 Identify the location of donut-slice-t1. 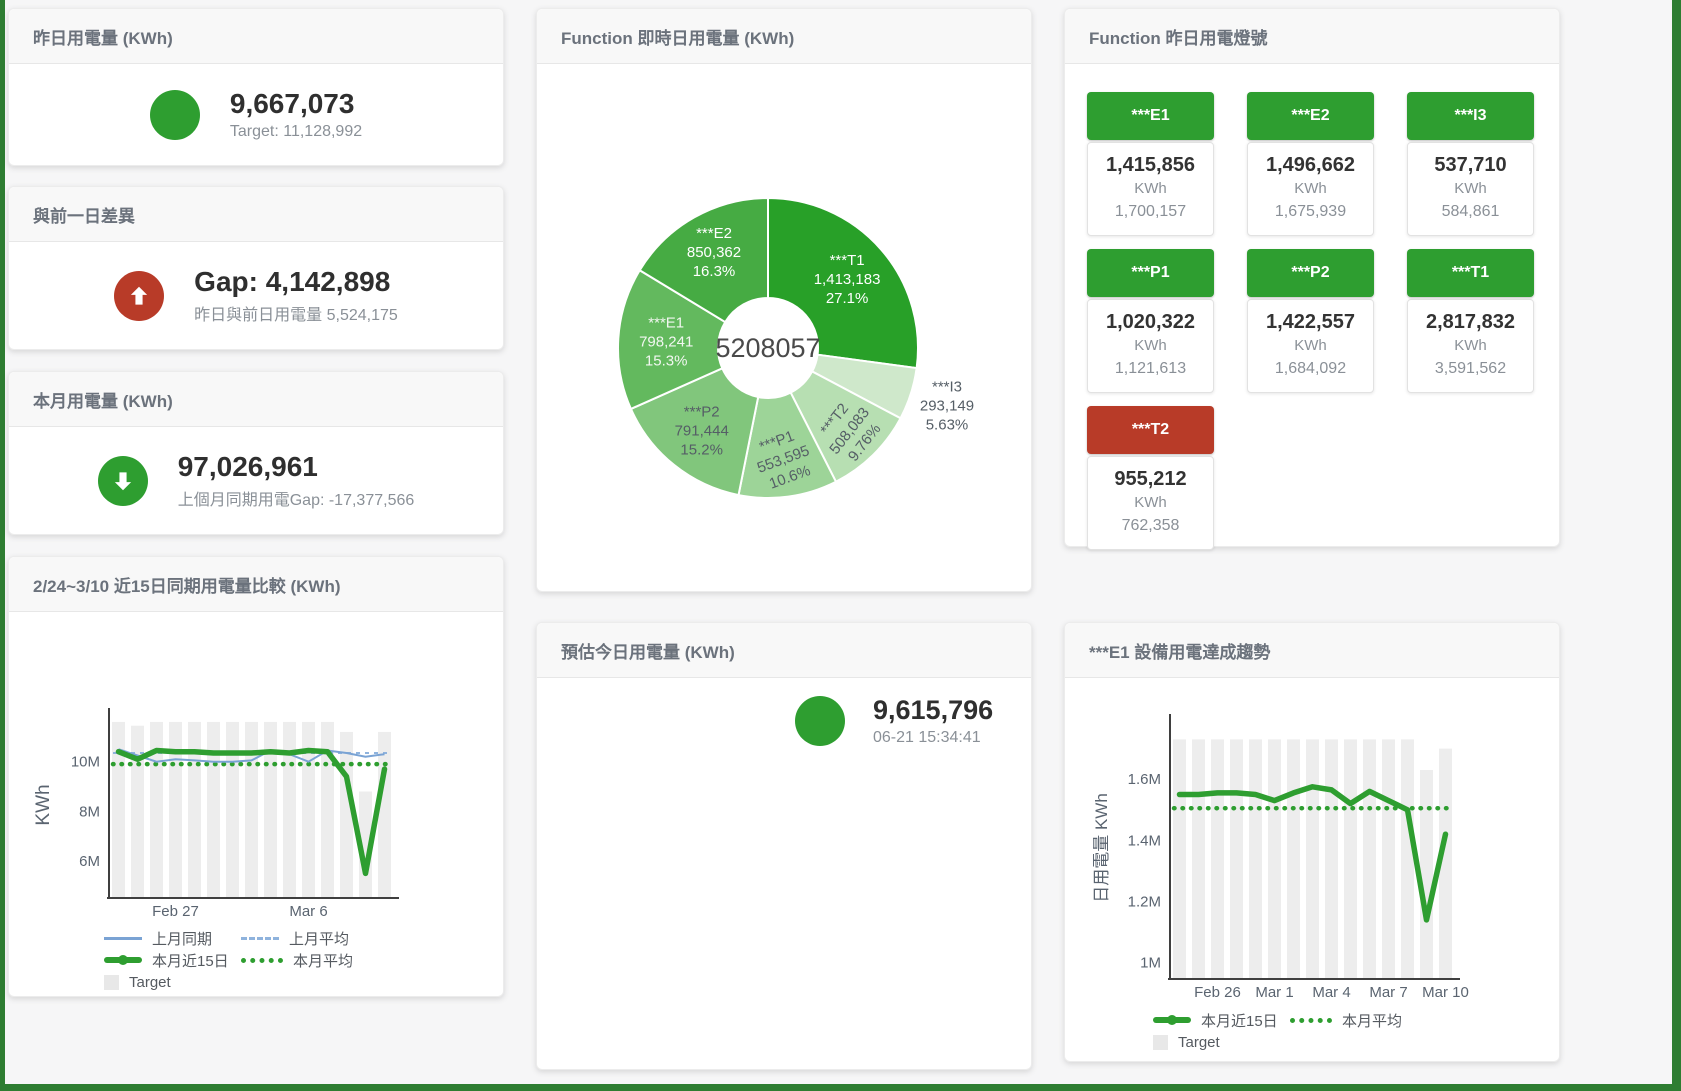
(843, 283).